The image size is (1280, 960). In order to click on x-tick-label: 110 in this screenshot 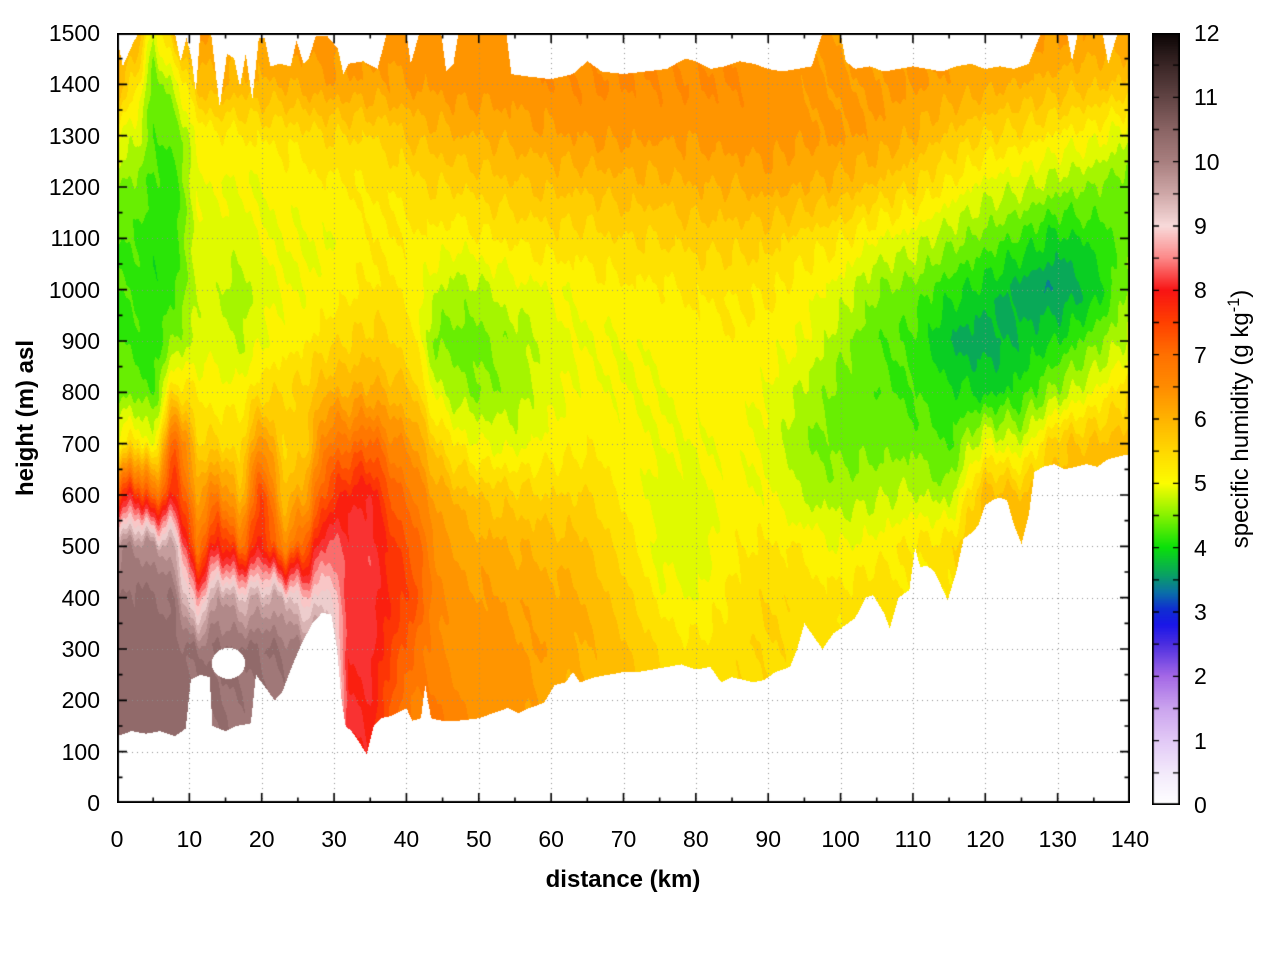, I will do `click(913, 839)`.